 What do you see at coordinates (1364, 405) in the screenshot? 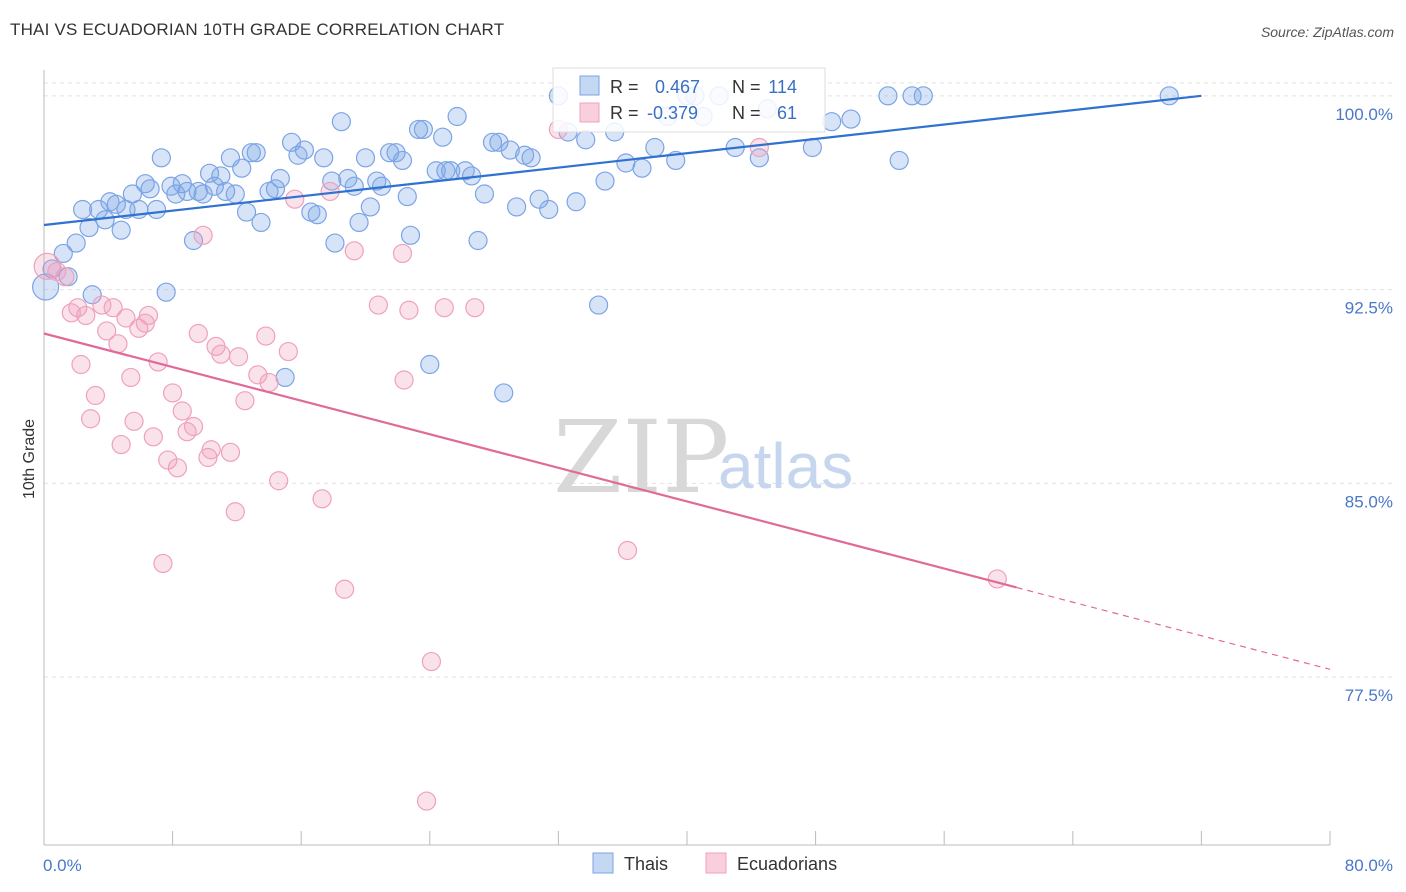
I see `y-tick-labels: 77.5% 85.0% 92.5% 100.0%` at bounding box center [1364, 405].